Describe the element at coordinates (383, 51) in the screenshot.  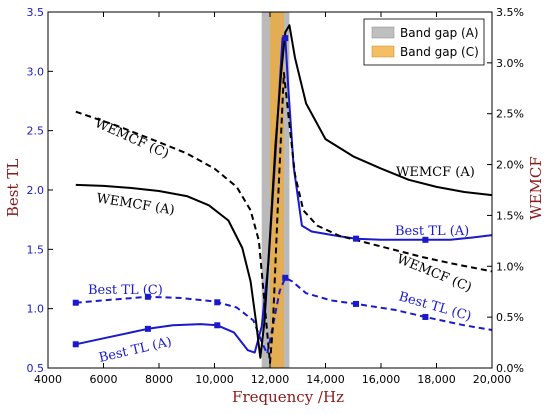
I see `legend-swatch-band-c` at that location.